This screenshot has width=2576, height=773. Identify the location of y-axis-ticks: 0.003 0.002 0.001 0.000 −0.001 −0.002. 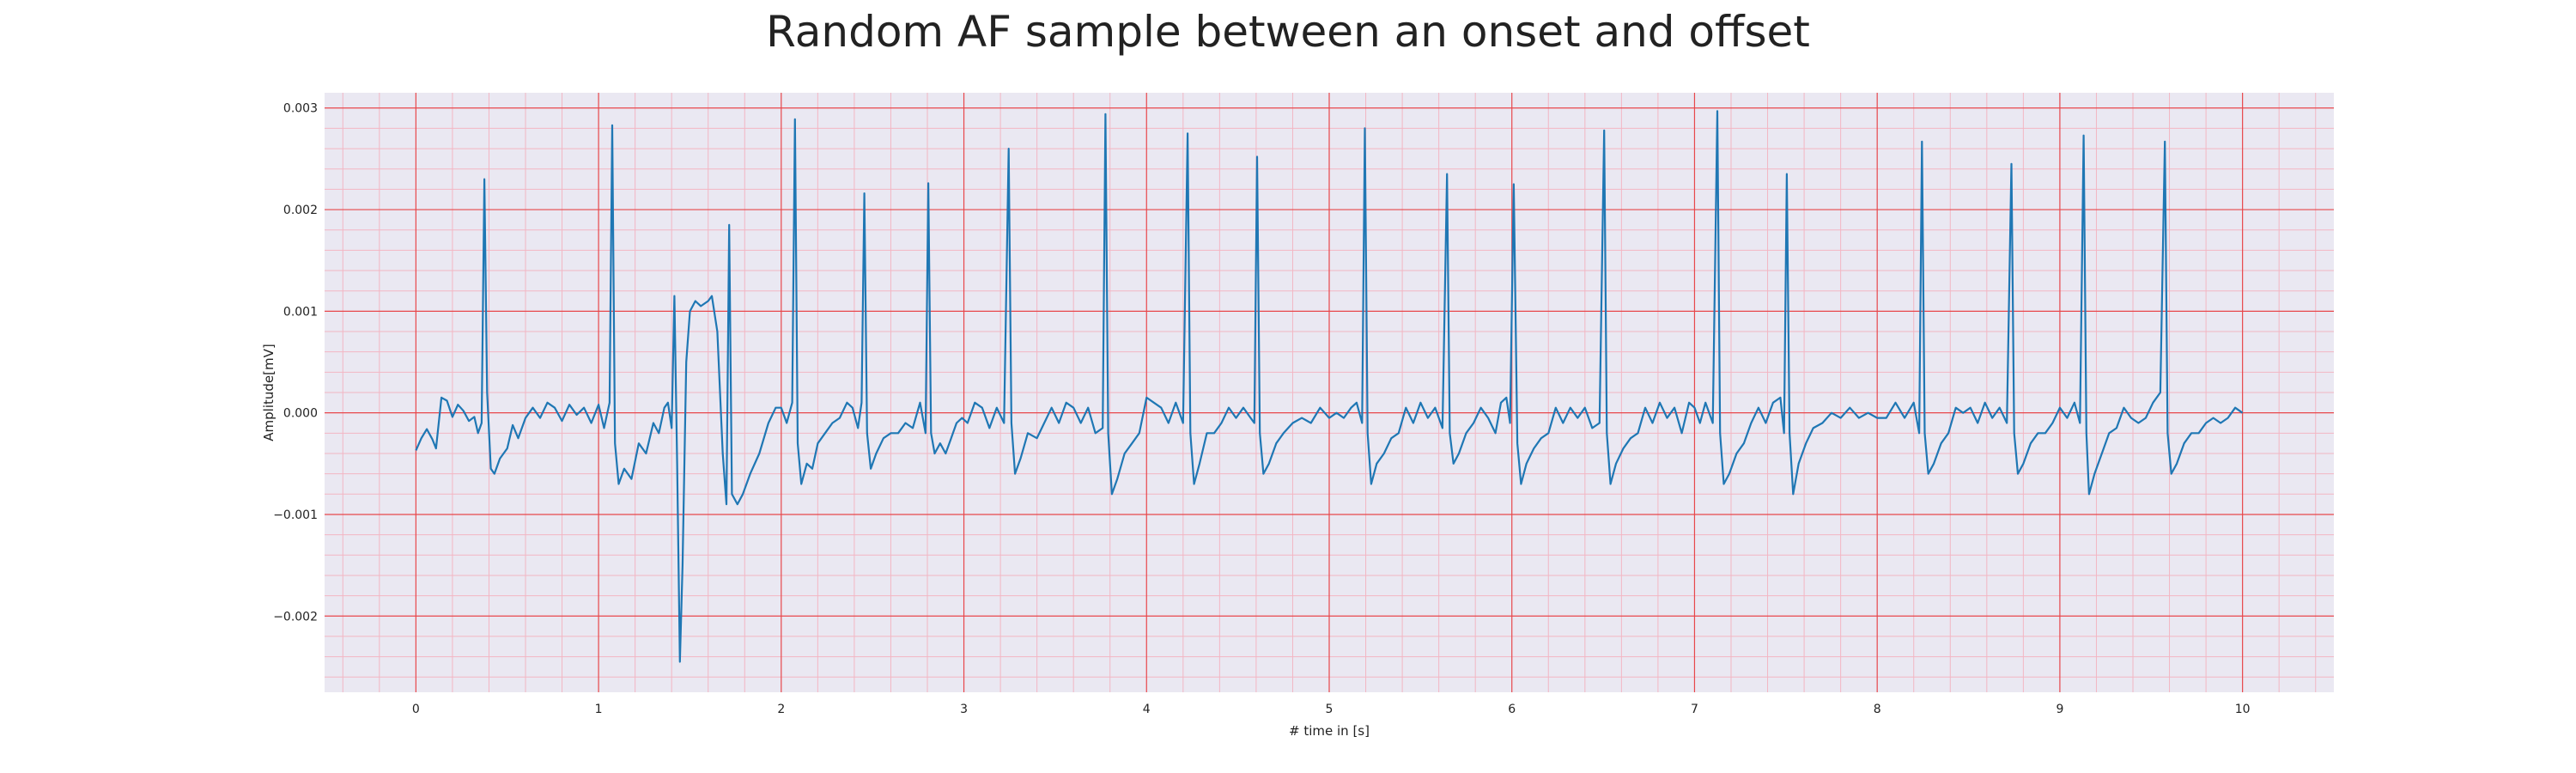
(295, 363).